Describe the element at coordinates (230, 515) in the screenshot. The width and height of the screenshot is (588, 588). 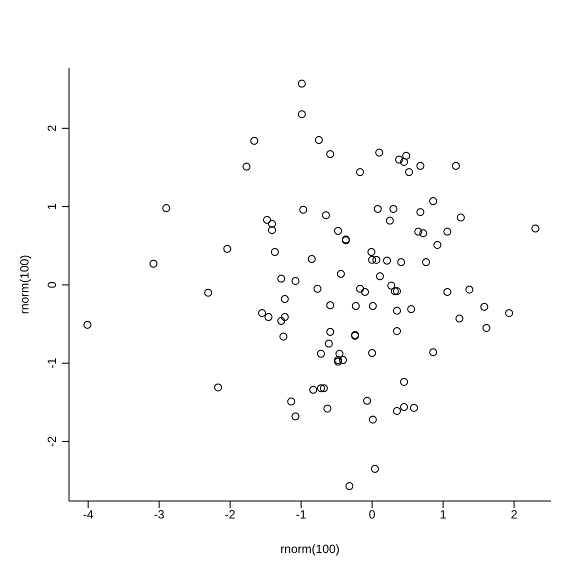
I see `x-tick-label: -2` at that location.